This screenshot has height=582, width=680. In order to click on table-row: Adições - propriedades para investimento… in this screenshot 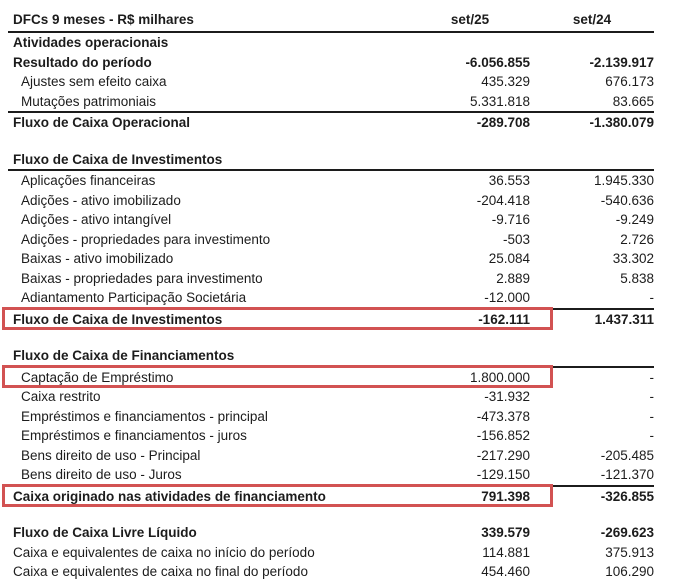, I will do `click(331, 240)`.